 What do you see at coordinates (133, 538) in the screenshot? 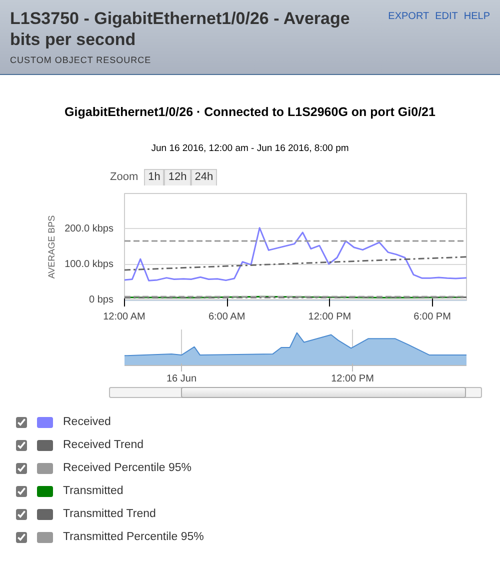
I see `legend-label: Transmitted Percentile 95%` at bounding box center [133, 538].